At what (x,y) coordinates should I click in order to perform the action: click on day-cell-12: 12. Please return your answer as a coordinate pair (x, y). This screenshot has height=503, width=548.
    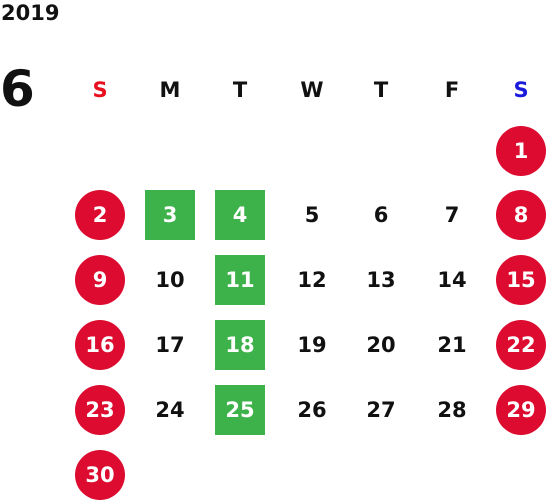
    Looking at the image, I should click on (312, 280).